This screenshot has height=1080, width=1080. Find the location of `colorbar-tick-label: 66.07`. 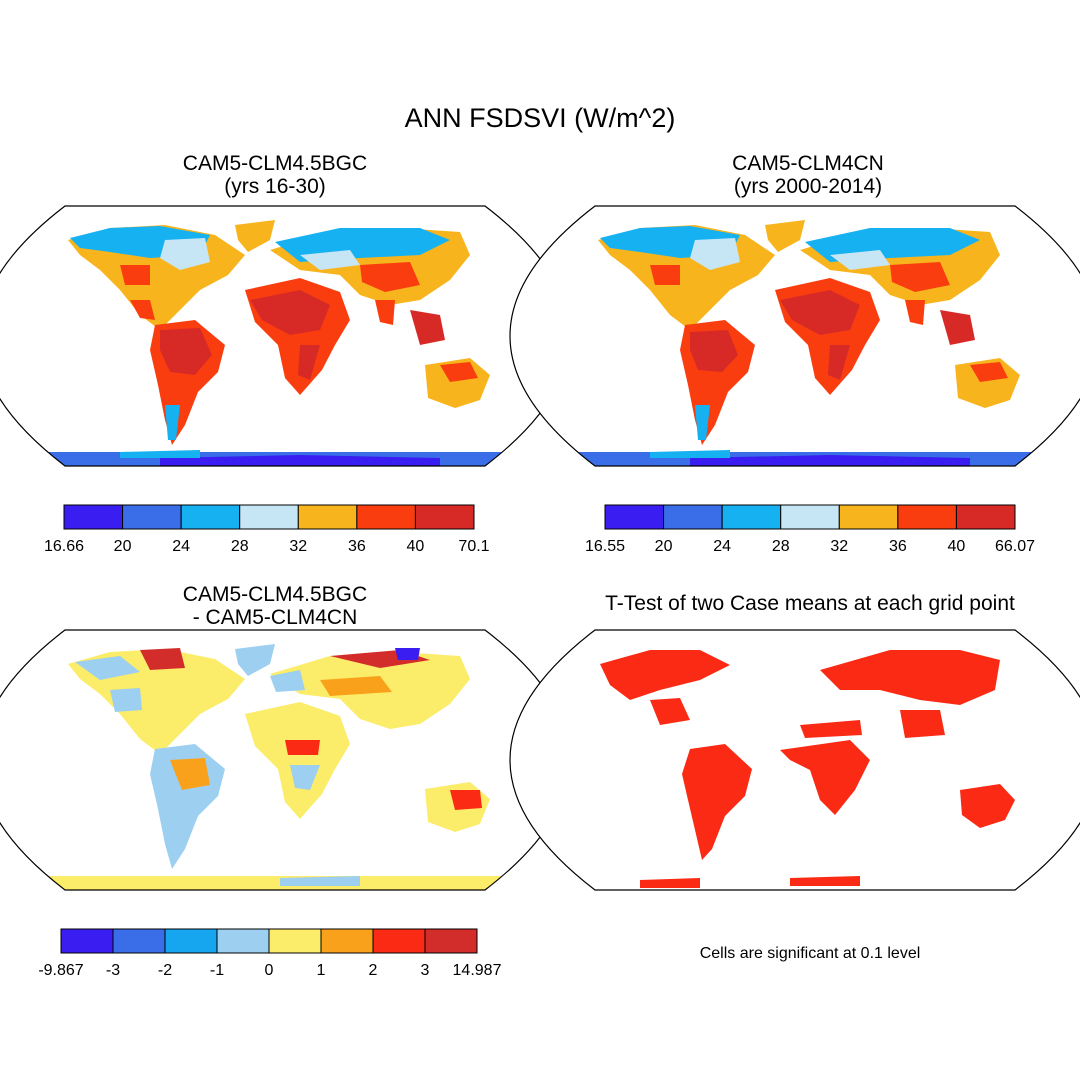

colorbar-tick-label: 66.07 is located at coordinates (1015, 546).